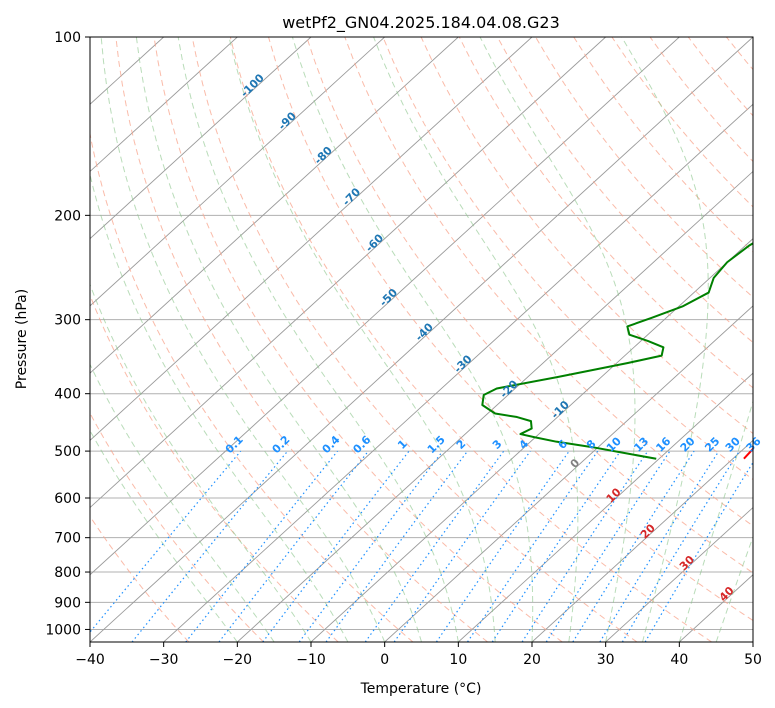 This screenshot has height=708, width=775. I want to click on x-tick-label: −10, so click(311, 660).